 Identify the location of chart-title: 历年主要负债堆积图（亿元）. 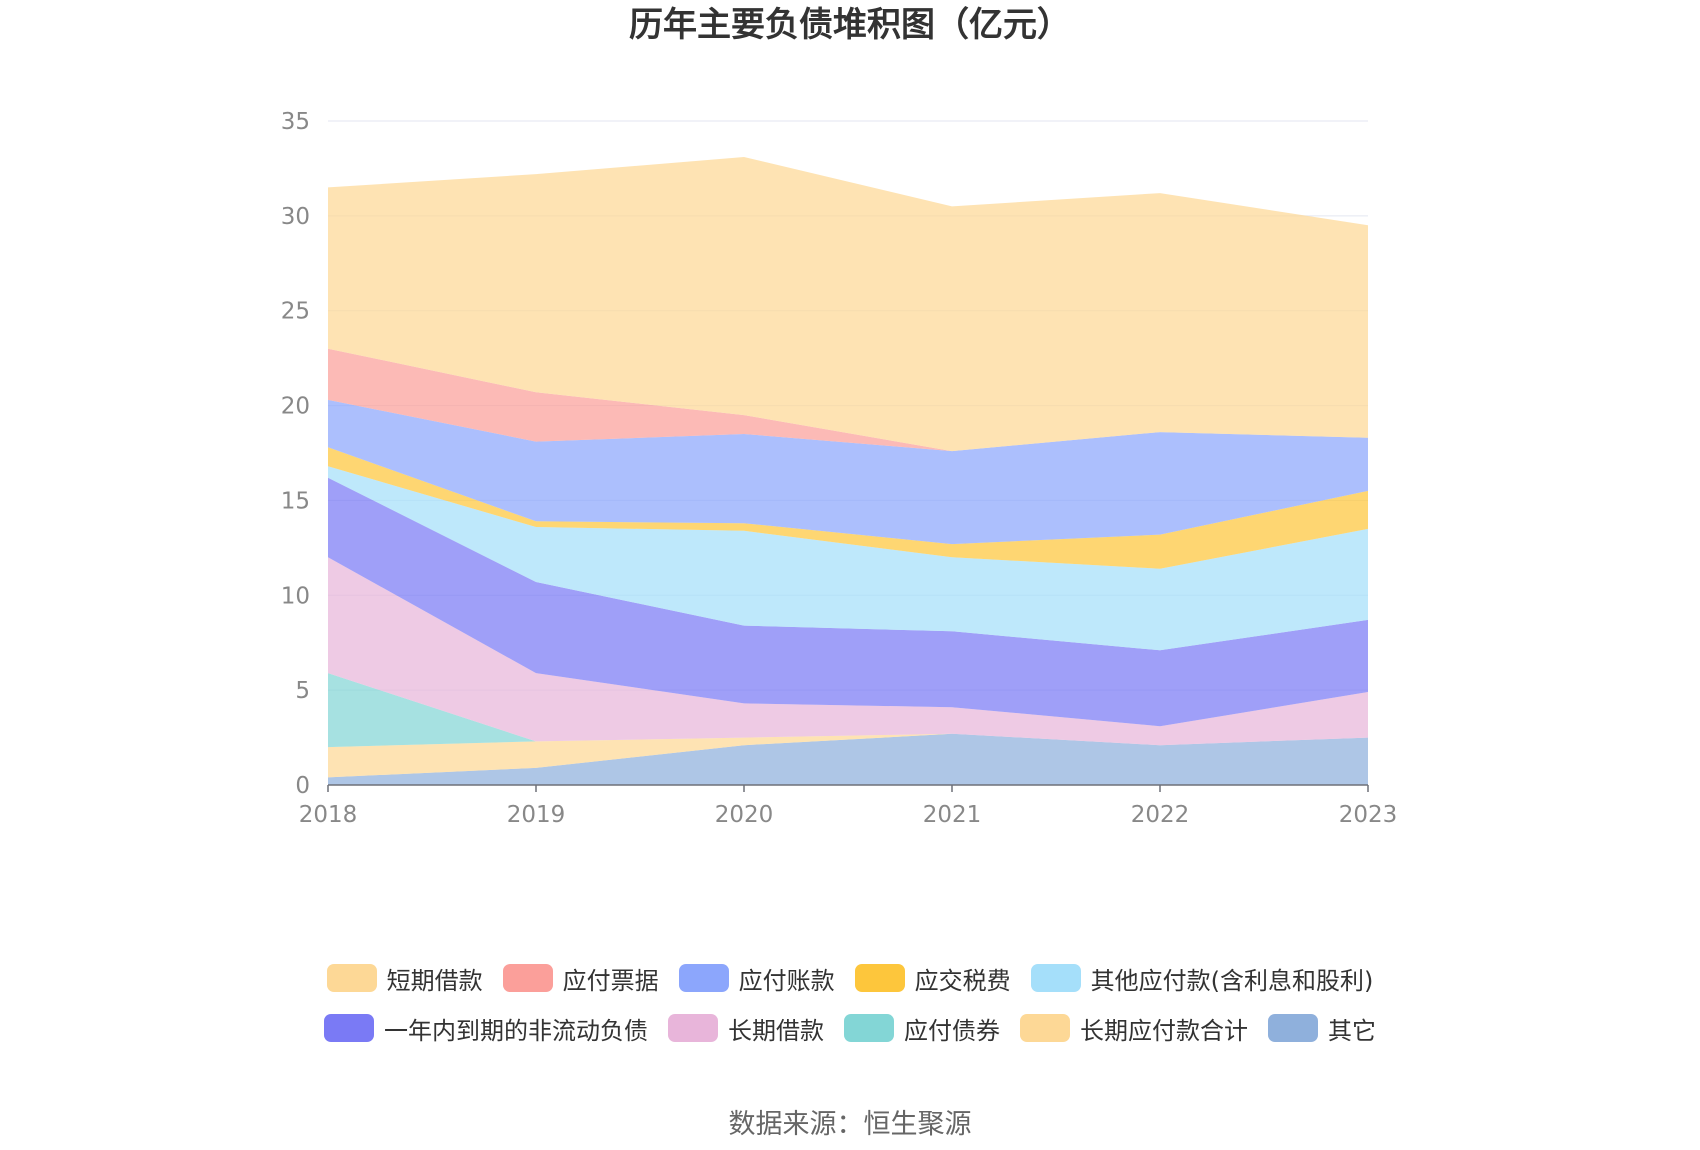
(850, 25).